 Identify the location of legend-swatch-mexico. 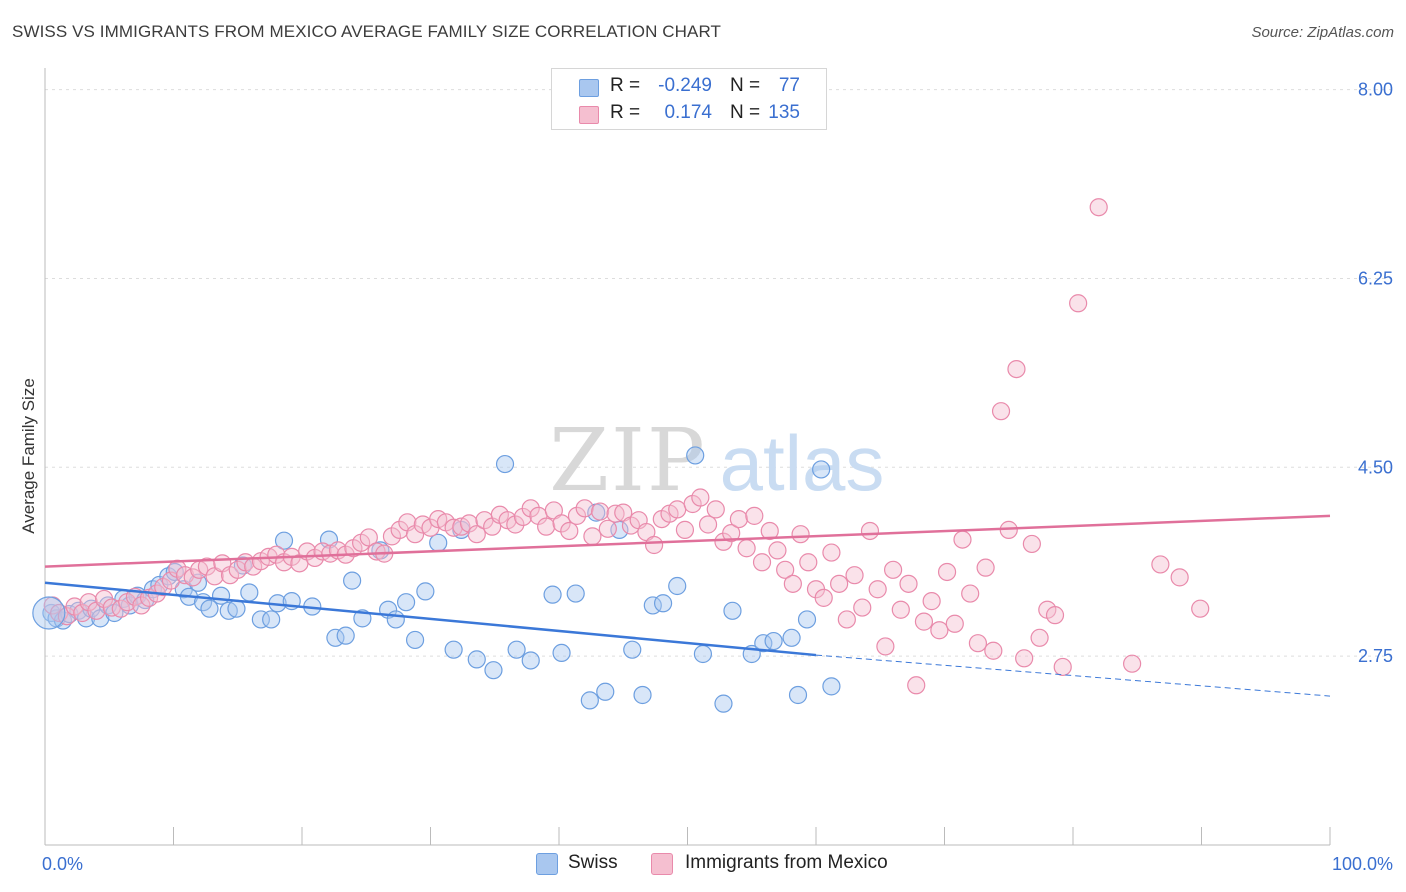
(589, 115).